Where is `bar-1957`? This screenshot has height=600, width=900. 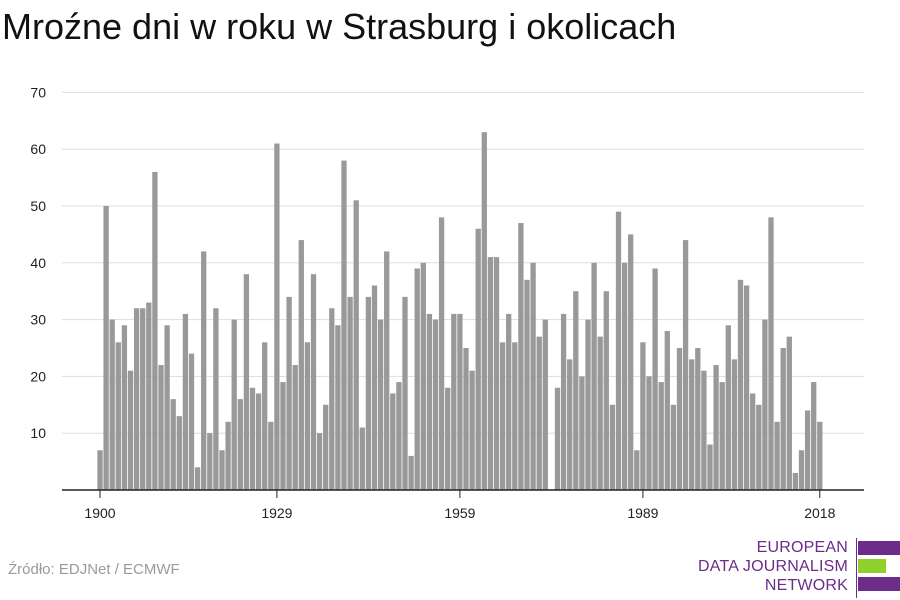
bar-1957 is located at coordinates (448, 438).